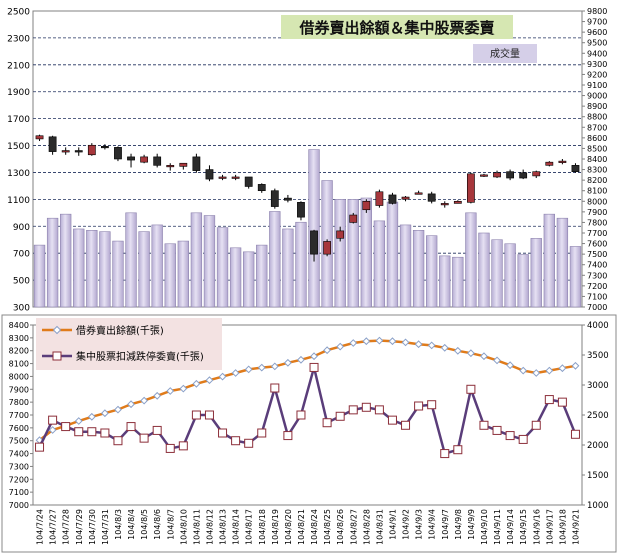 The height and width of the screenshot is (558, 618). Describe the element at coordinates (597, 138) in the screenshot. I see `top-right-tick-label: 8600` at that location.